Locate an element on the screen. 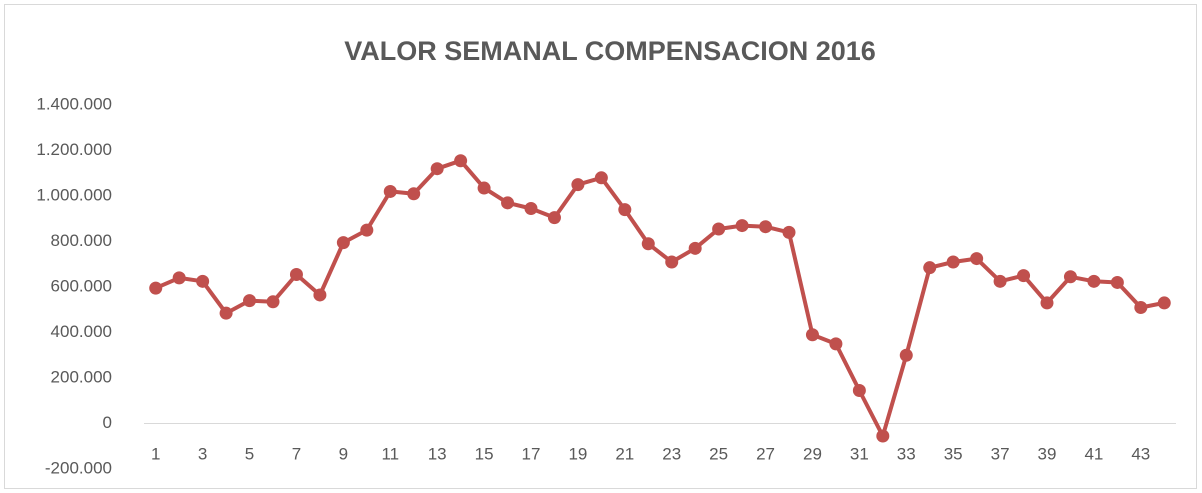  y-tick-label: 600.000 is located at coordinates (81, 285).